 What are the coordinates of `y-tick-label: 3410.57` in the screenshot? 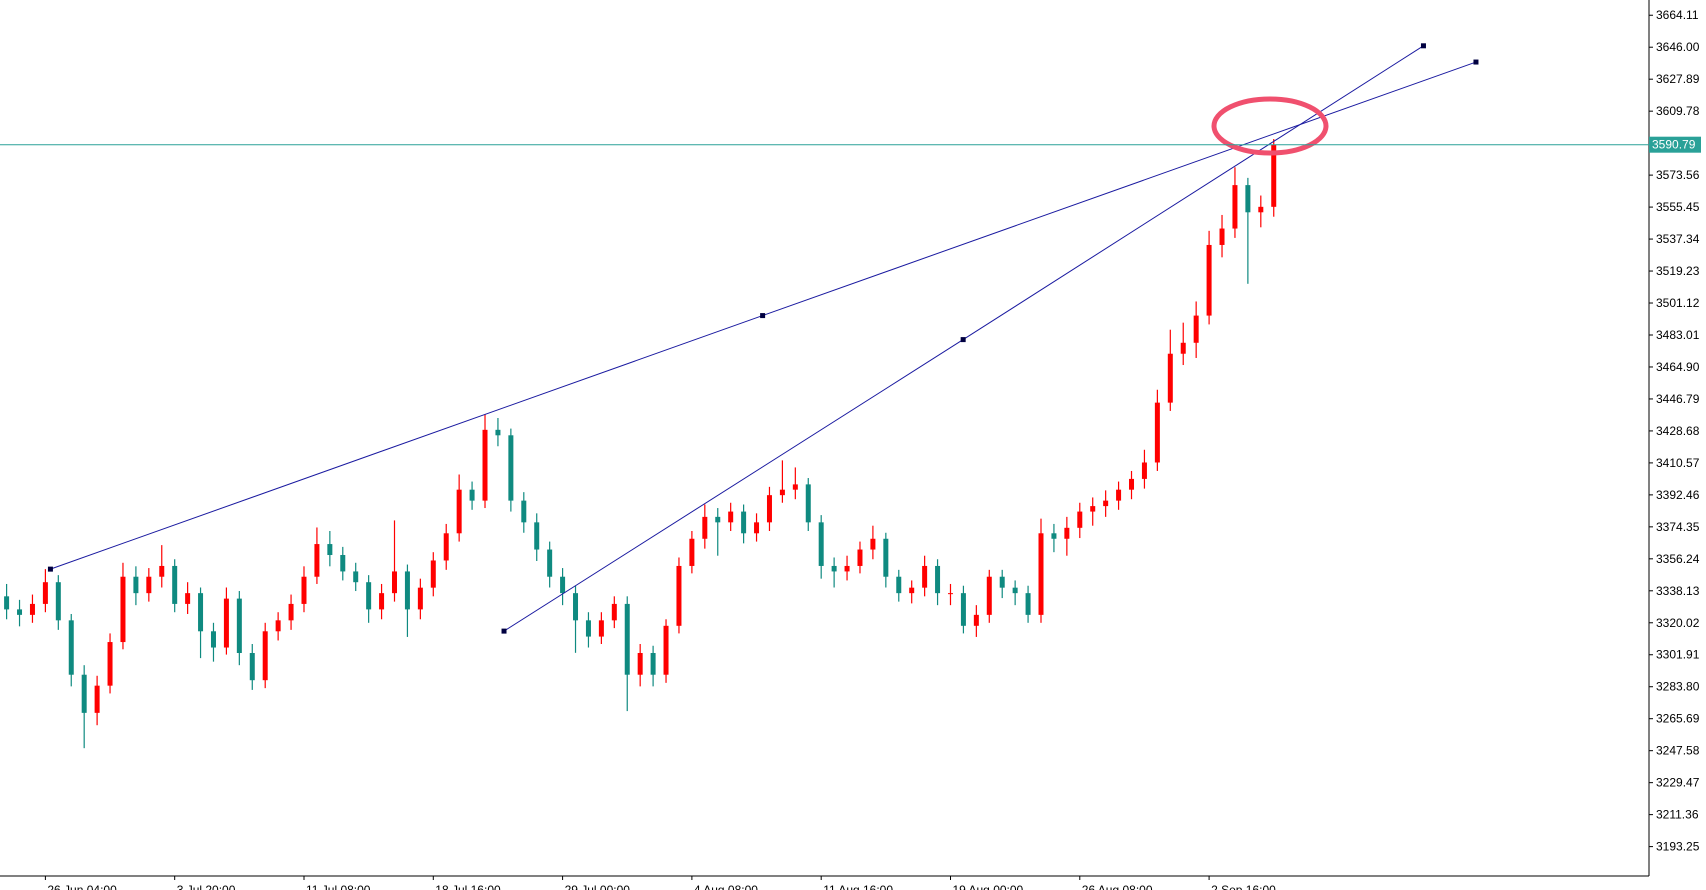 It's located at (1678, 463).